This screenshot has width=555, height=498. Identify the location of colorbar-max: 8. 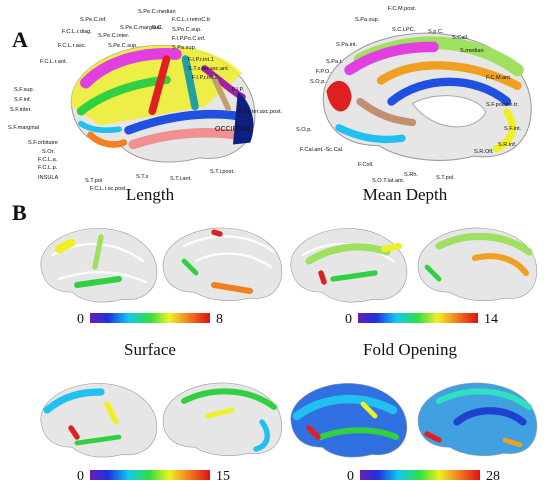
(219, 319).